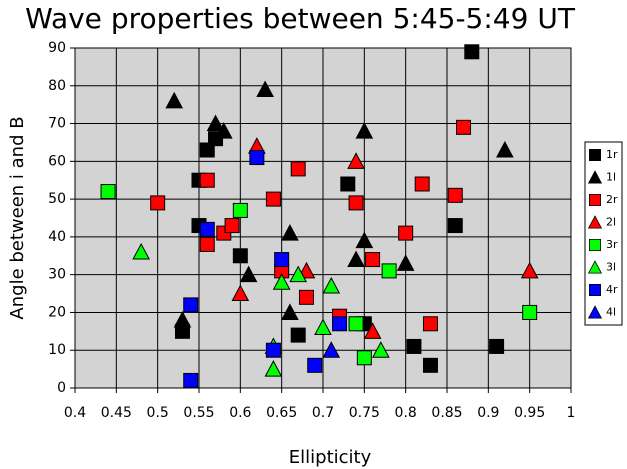  I want to click on x-tick-label: 0.7, so click(323, 413).